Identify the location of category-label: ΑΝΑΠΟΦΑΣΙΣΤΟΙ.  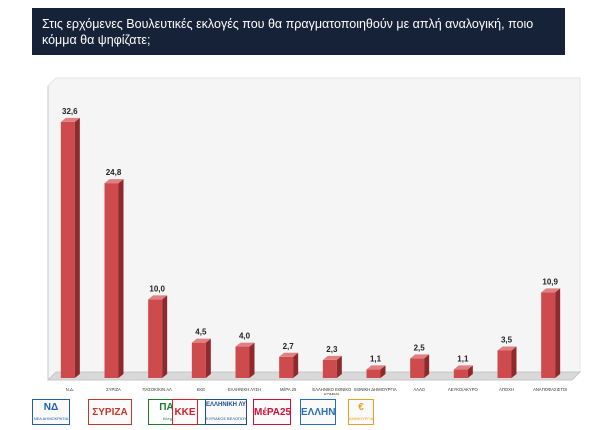
(550, 389).